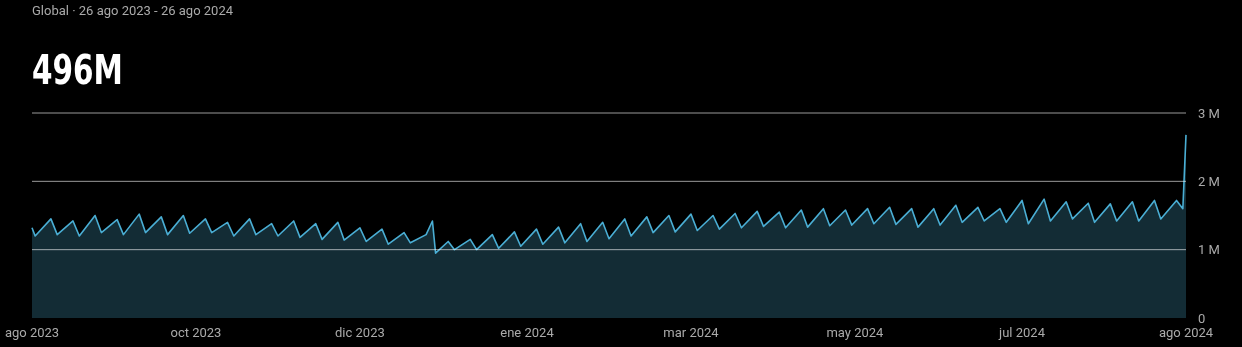  Describe the element at coordinates (1202, 318) in the screenshot. I see `y-tick-label: 0` at that location.